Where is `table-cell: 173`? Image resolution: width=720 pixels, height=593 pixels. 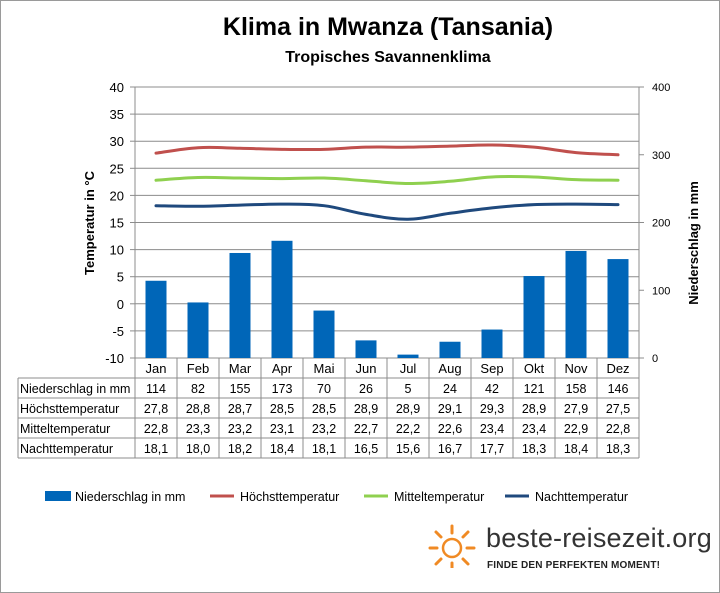 table-cell: 173 is located at coordinates (282, 389).